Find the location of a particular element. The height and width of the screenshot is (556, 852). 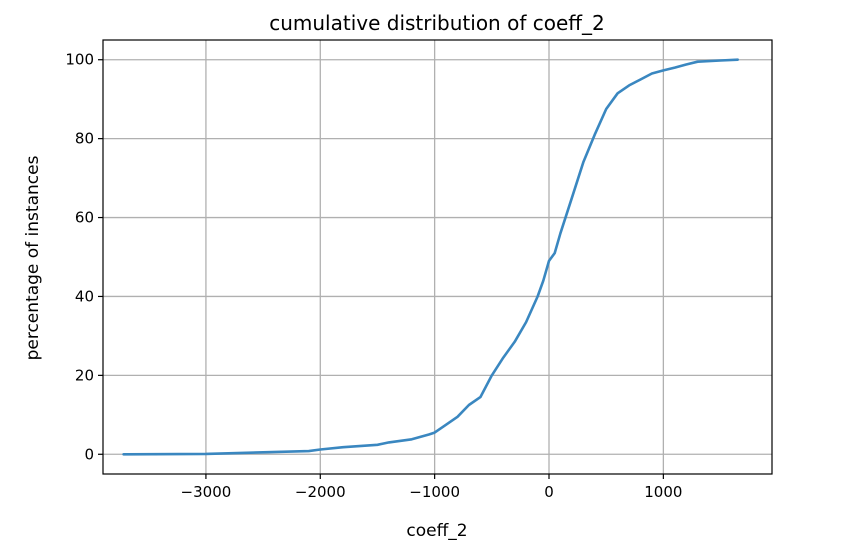

y-tick-label: 80 is located at coordinates (84, 139).